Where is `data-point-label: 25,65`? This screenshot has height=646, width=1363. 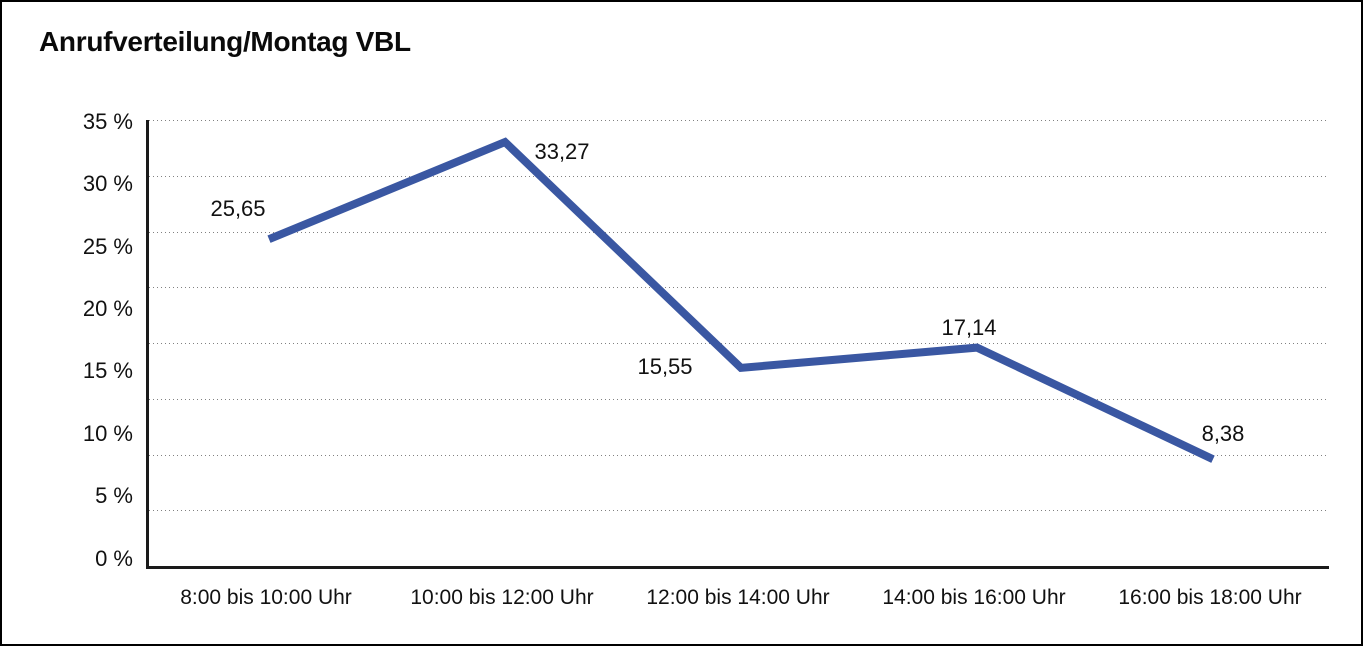
data-point-label: 25,65 is located at coordinates (238, 209).